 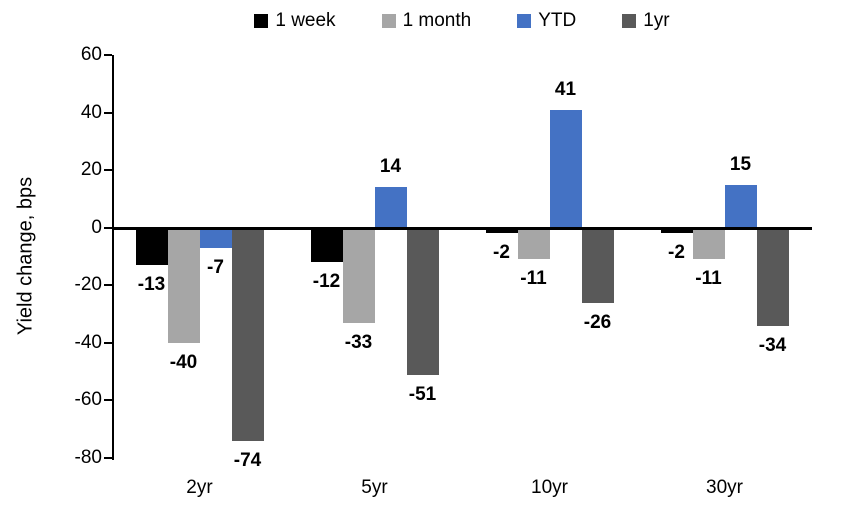 What do you see at coordinates (326, 245) in the screenshot?
I see `bar-1-week-5yr` at bounding box center [326, 245].